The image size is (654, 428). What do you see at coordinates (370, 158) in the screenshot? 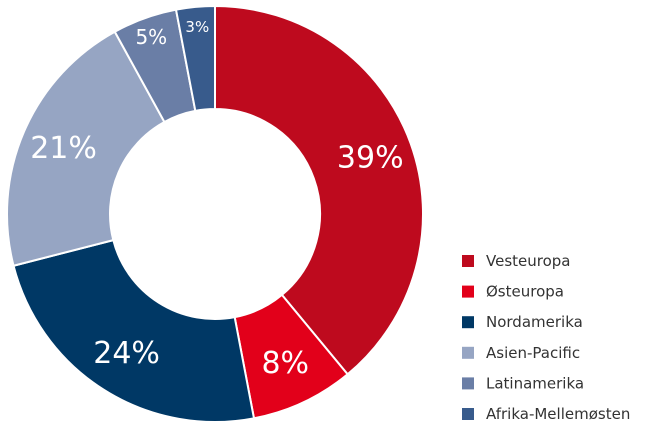
I see `data-label: 39%` at bounding box center [370, 158].